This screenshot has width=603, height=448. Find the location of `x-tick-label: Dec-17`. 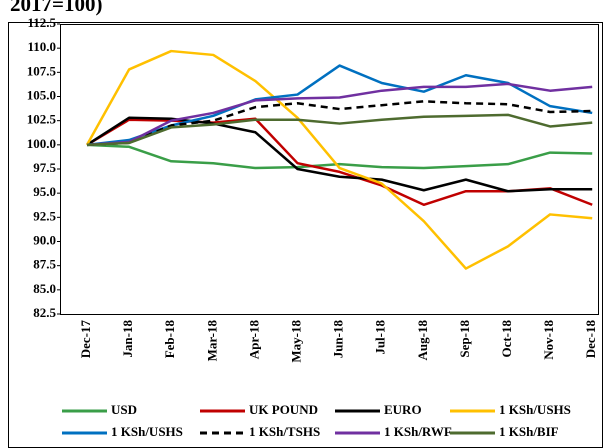

x-tick-label: Dec-17 is located at coordinates (85, 339).